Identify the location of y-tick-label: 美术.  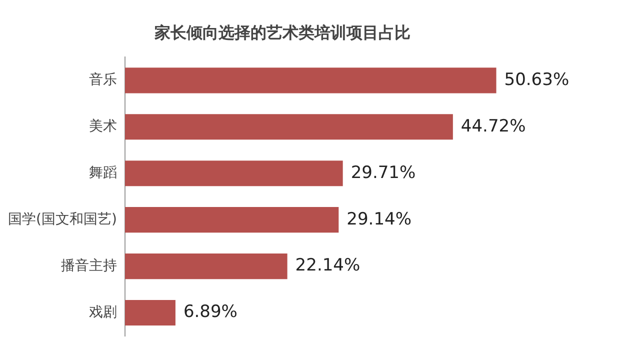
(102, 126).